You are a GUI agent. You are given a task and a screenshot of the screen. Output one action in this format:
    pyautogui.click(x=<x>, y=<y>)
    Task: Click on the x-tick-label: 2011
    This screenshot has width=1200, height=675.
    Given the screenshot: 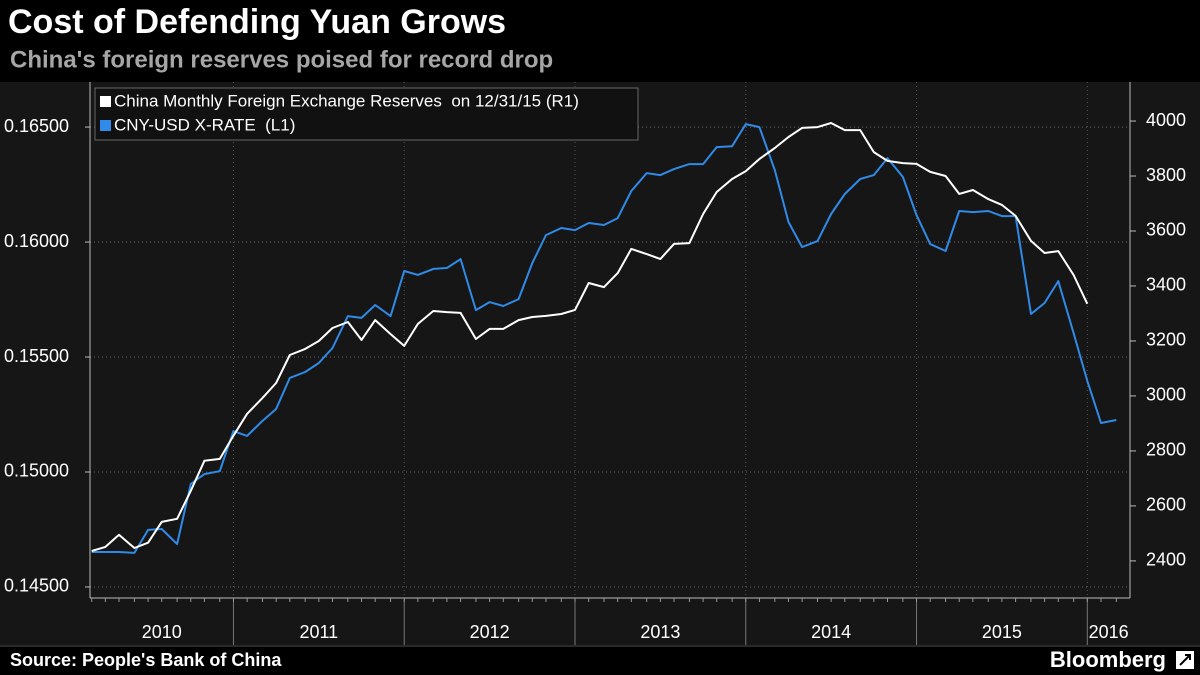 What is the action you would take?
    pyautogui.click(x=318, y=632)
    